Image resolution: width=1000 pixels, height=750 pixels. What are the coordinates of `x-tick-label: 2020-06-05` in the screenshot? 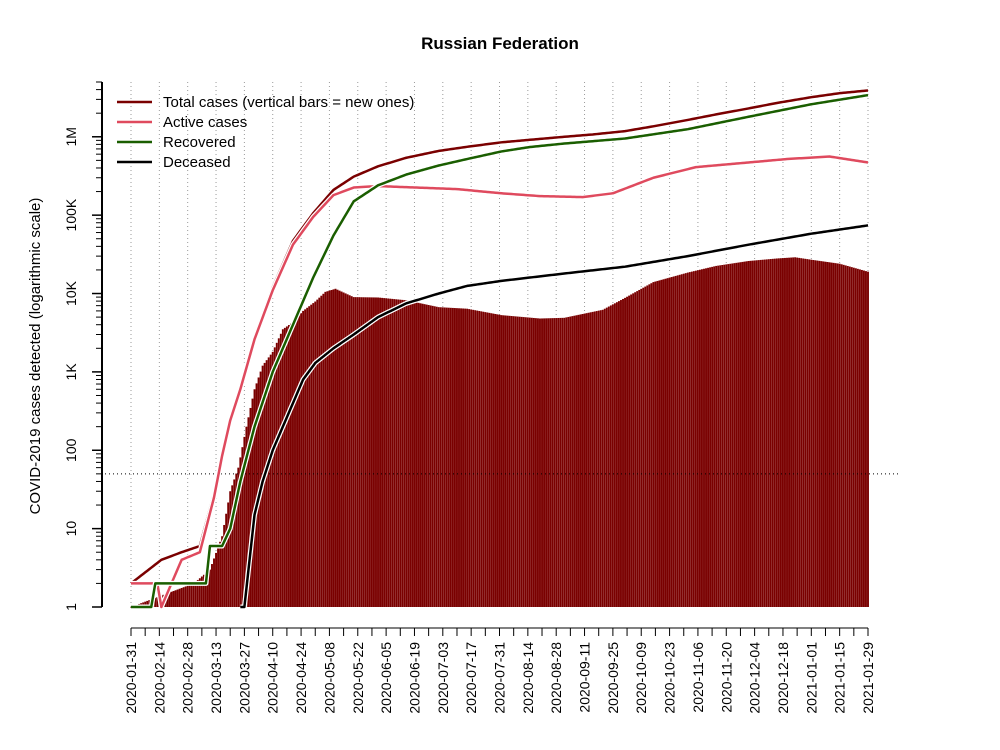 It's located at (386, 678).